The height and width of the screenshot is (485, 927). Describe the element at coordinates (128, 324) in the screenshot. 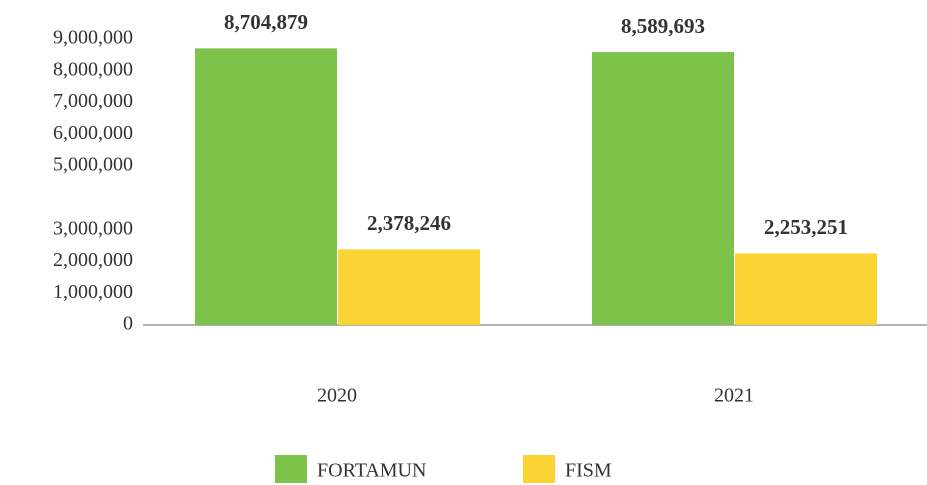

I see `y-tick-label: 0` at that location.